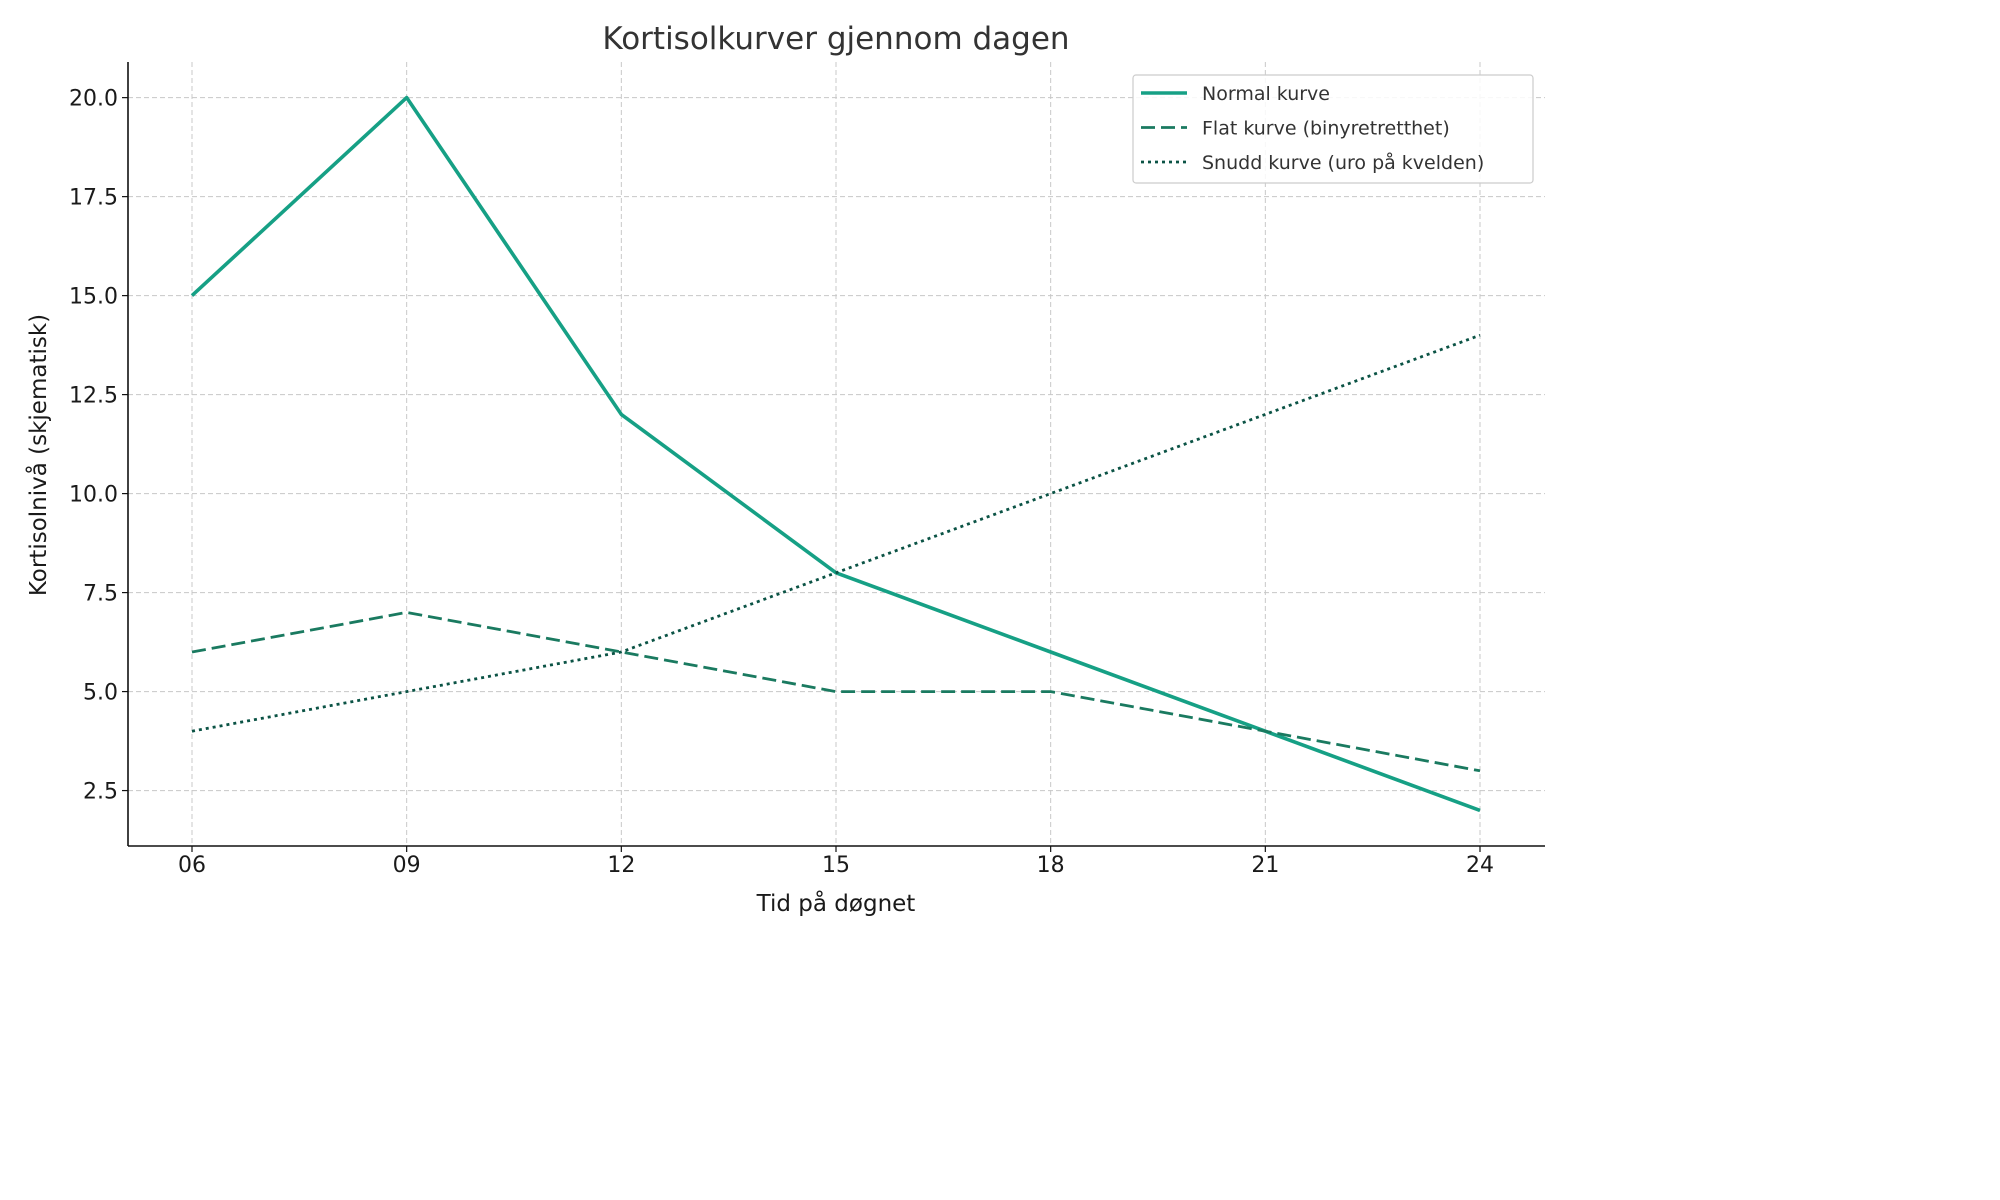 Image resolution: width=2000 pixels, height=1200 pixels. Describe the element at coordinates (93, 297) in the screenshot. I see `y-tick-label: 15.0` at that location.